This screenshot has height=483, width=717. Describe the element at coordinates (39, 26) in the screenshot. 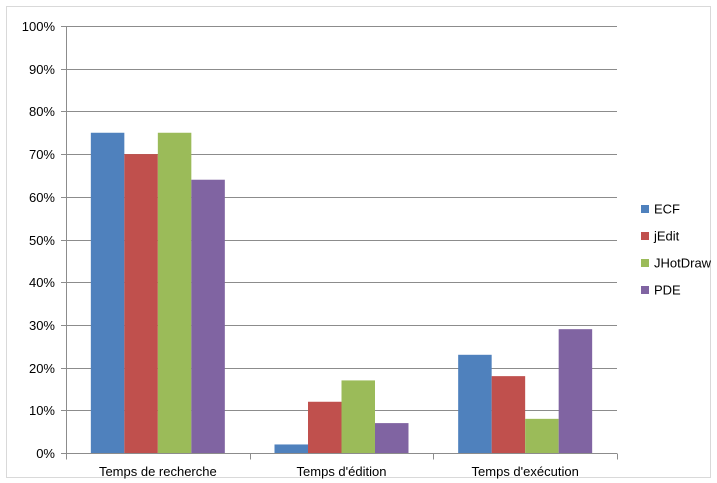

I see `y-tick-label: 100%` at that location.